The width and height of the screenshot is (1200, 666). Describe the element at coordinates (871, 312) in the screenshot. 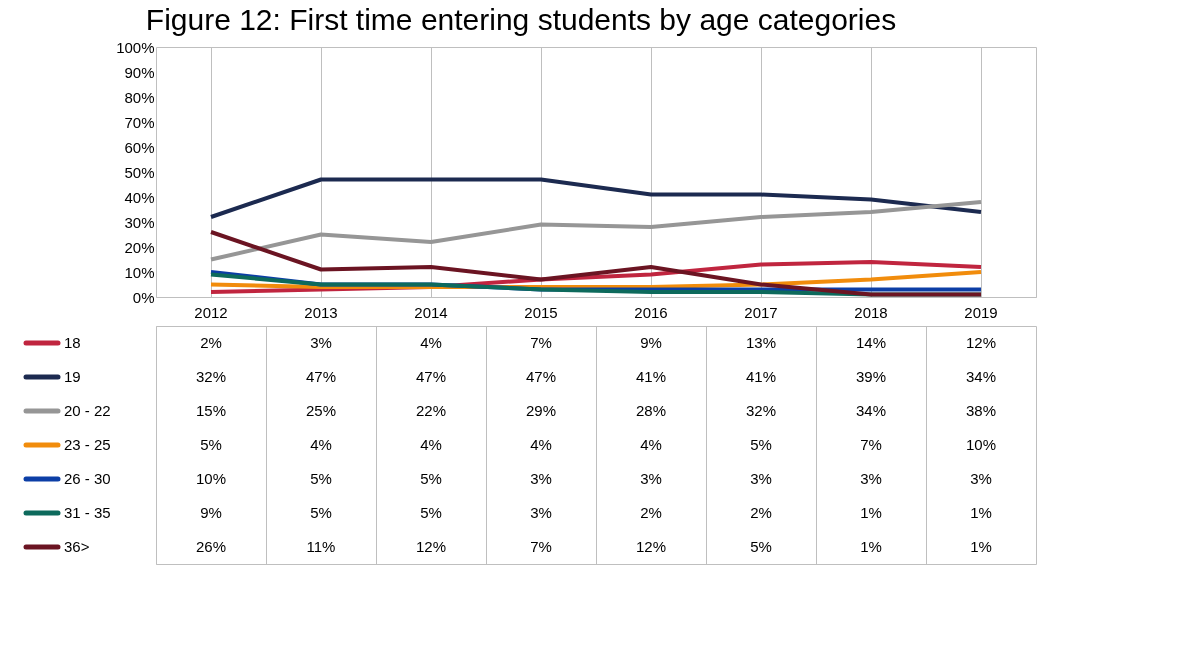

I see `x-tick-label: 2018` at that location.